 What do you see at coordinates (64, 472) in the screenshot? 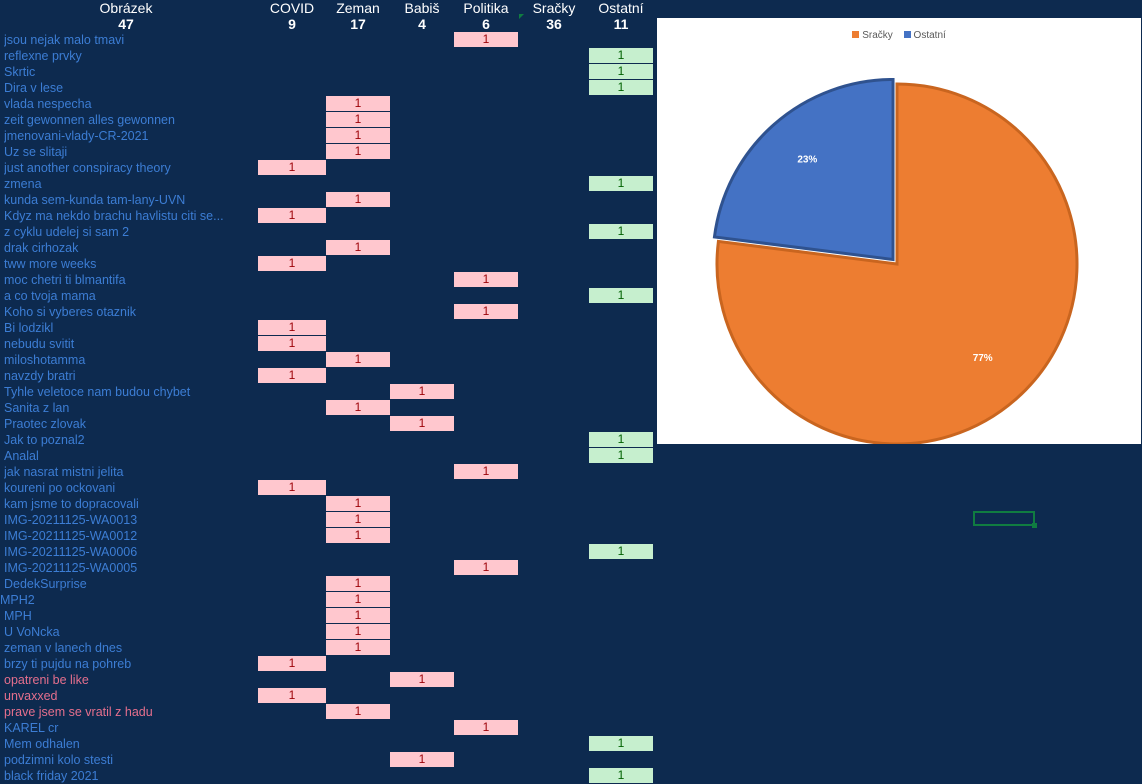
I see `image-name-link: jak nasrat mistni jelita` at bounding box center [64, 472].